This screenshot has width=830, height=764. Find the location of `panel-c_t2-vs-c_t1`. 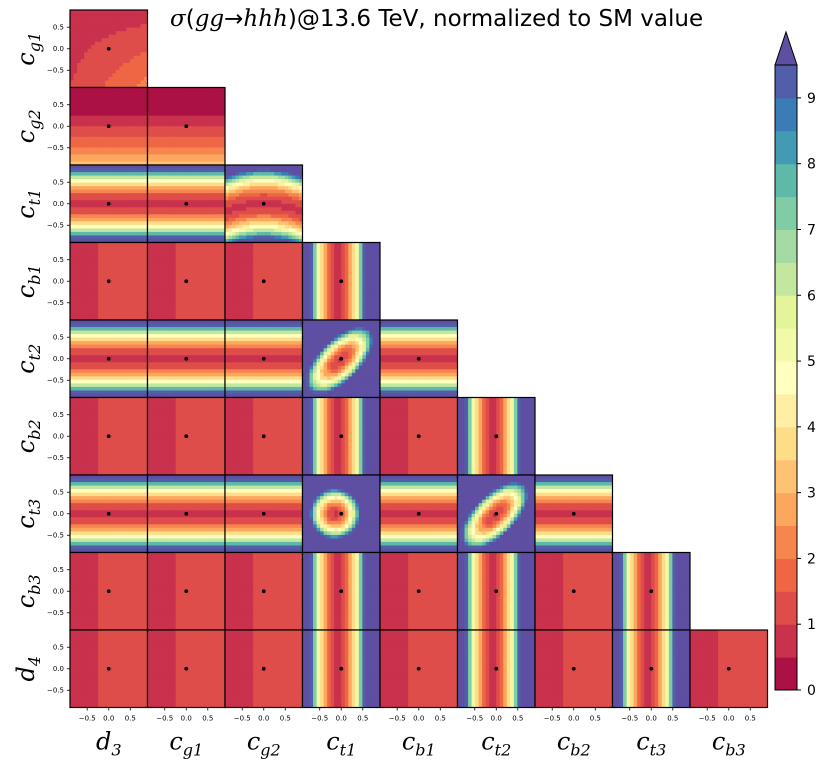

panel-c_t2-vs-c_t1 is located at coordinates (341, 359).